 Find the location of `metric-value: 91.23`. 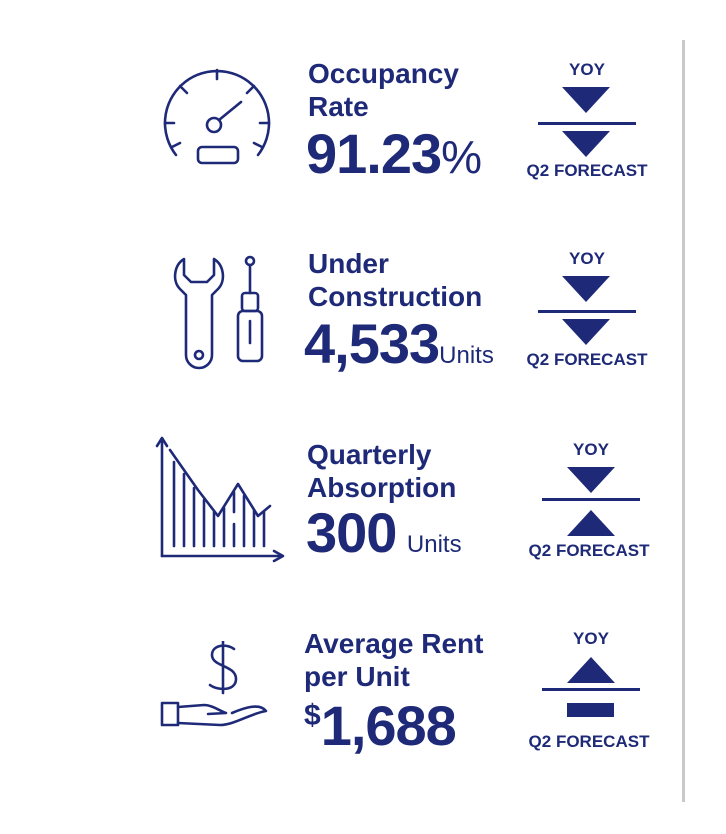

metric-value: 91.23 is located at coordinates (374, 153).